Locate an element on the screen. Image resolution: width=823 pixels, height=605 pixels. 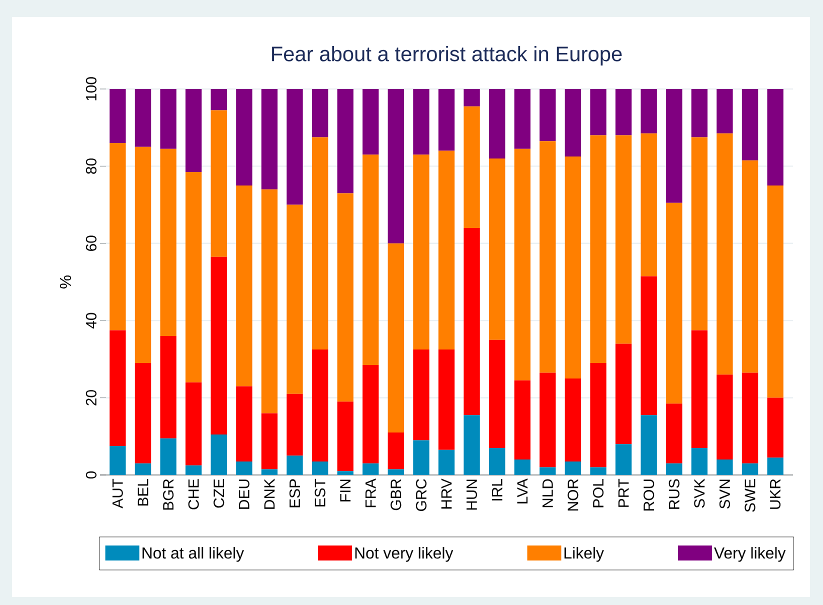
x-tick-label: BGR is located at coordinates (168, 494).